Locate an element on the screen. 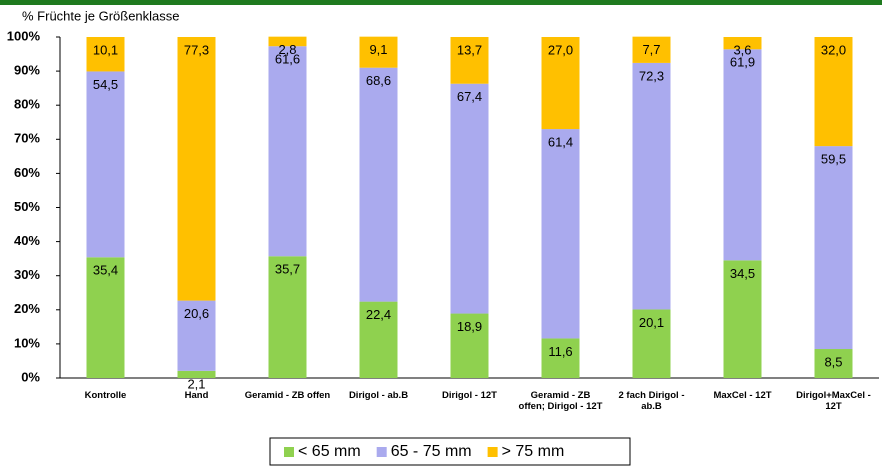 This screenshot has width=882, height=467. top-band is located at coordinates (441, 2).